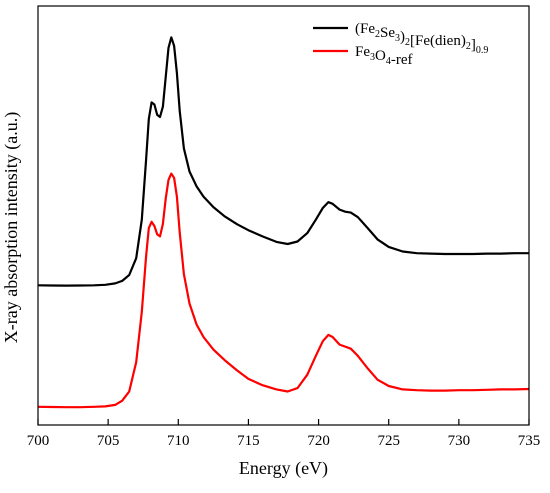  Describe the element at coordinates (11, 227) in the screenshot. I see `y-axis-label: X-ray absorption intensity (a.u.)` at that location.